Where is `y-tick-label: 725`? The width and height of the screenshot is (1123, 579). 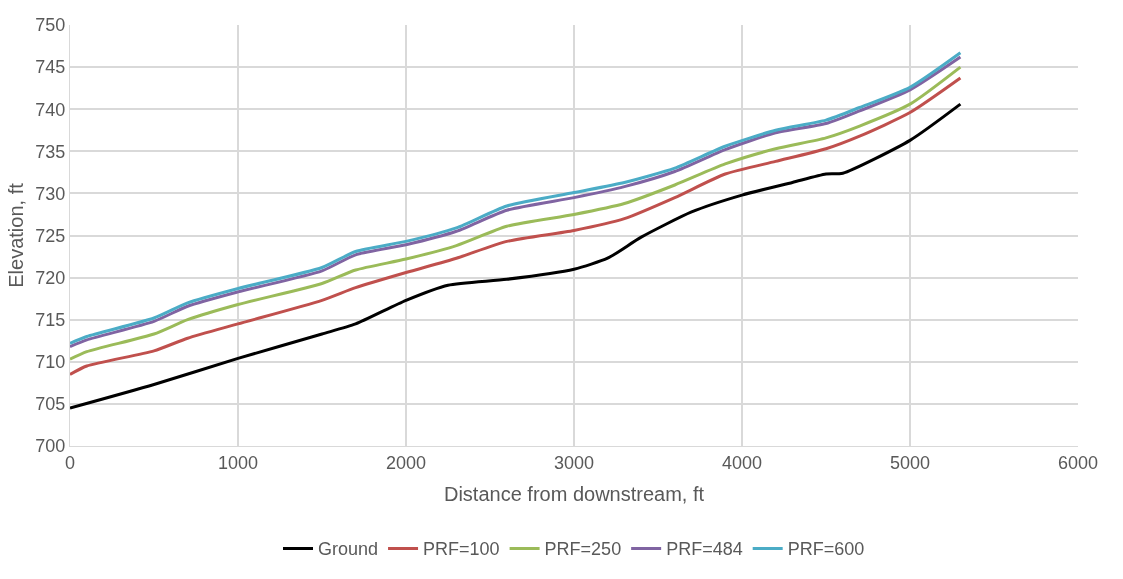 y-tick-label: 725 is located at coordinates (50, 235).